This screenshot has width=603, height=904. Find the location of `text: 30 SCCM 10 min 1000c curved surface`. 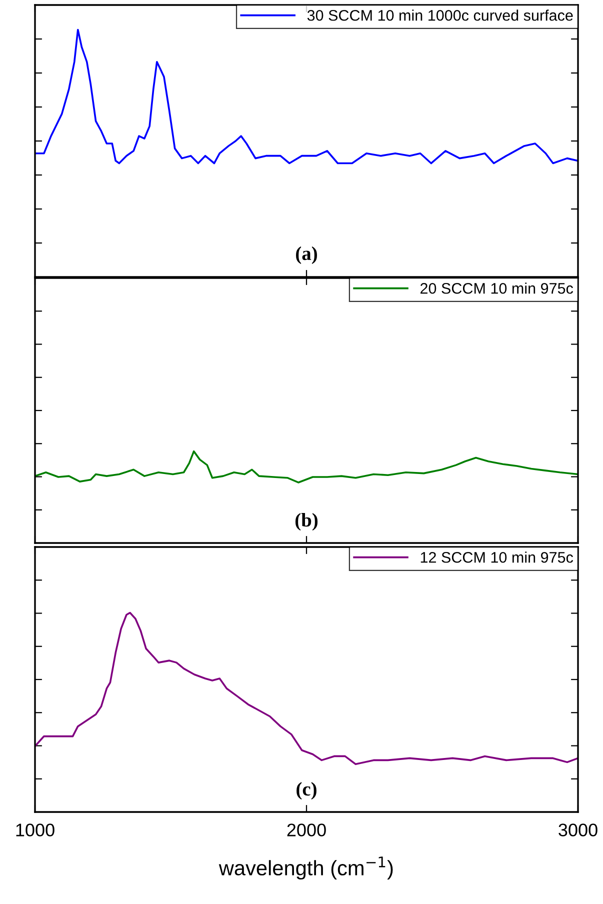

text: 30 SCCM 10 min 1000c curved surface is located at coordinates (440, 15).